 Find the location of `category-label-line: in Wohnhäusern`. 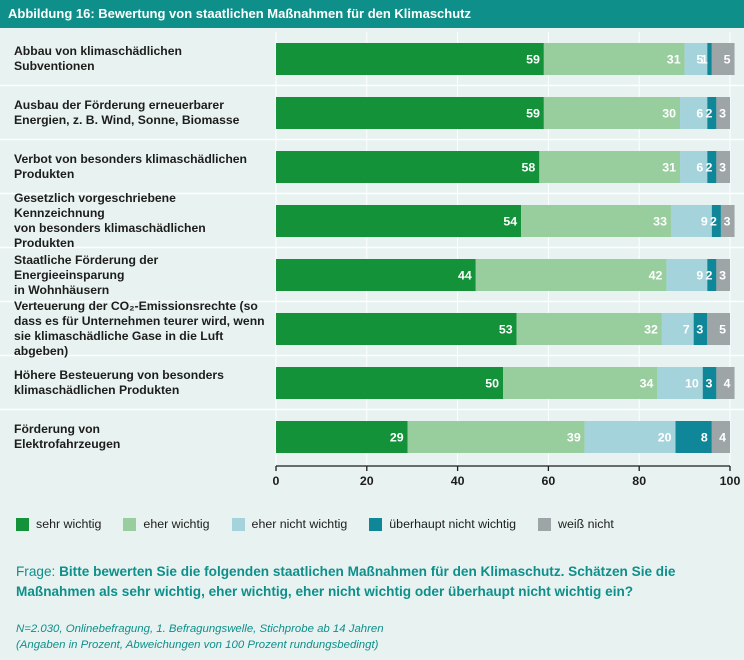

category-label-line: in Wohnhäusern is located at coordinates (62, 289).